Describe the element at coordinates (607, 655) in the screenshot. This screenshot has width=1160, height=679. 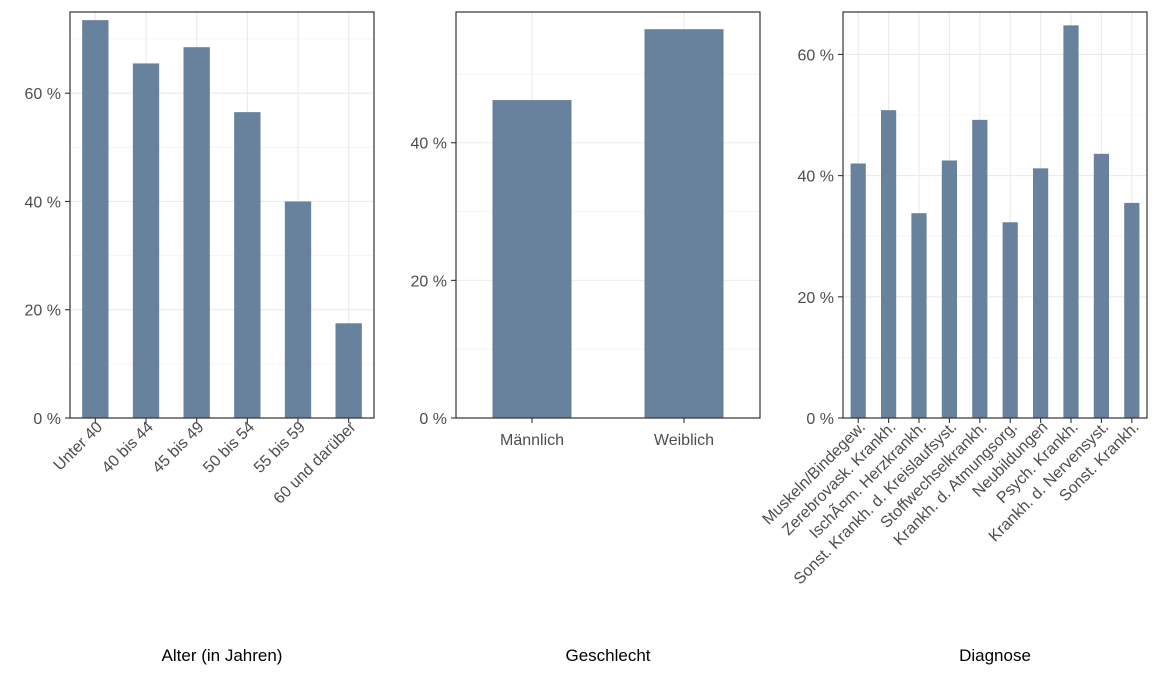
I see `x-axis-title: Geschlecht` at that location.